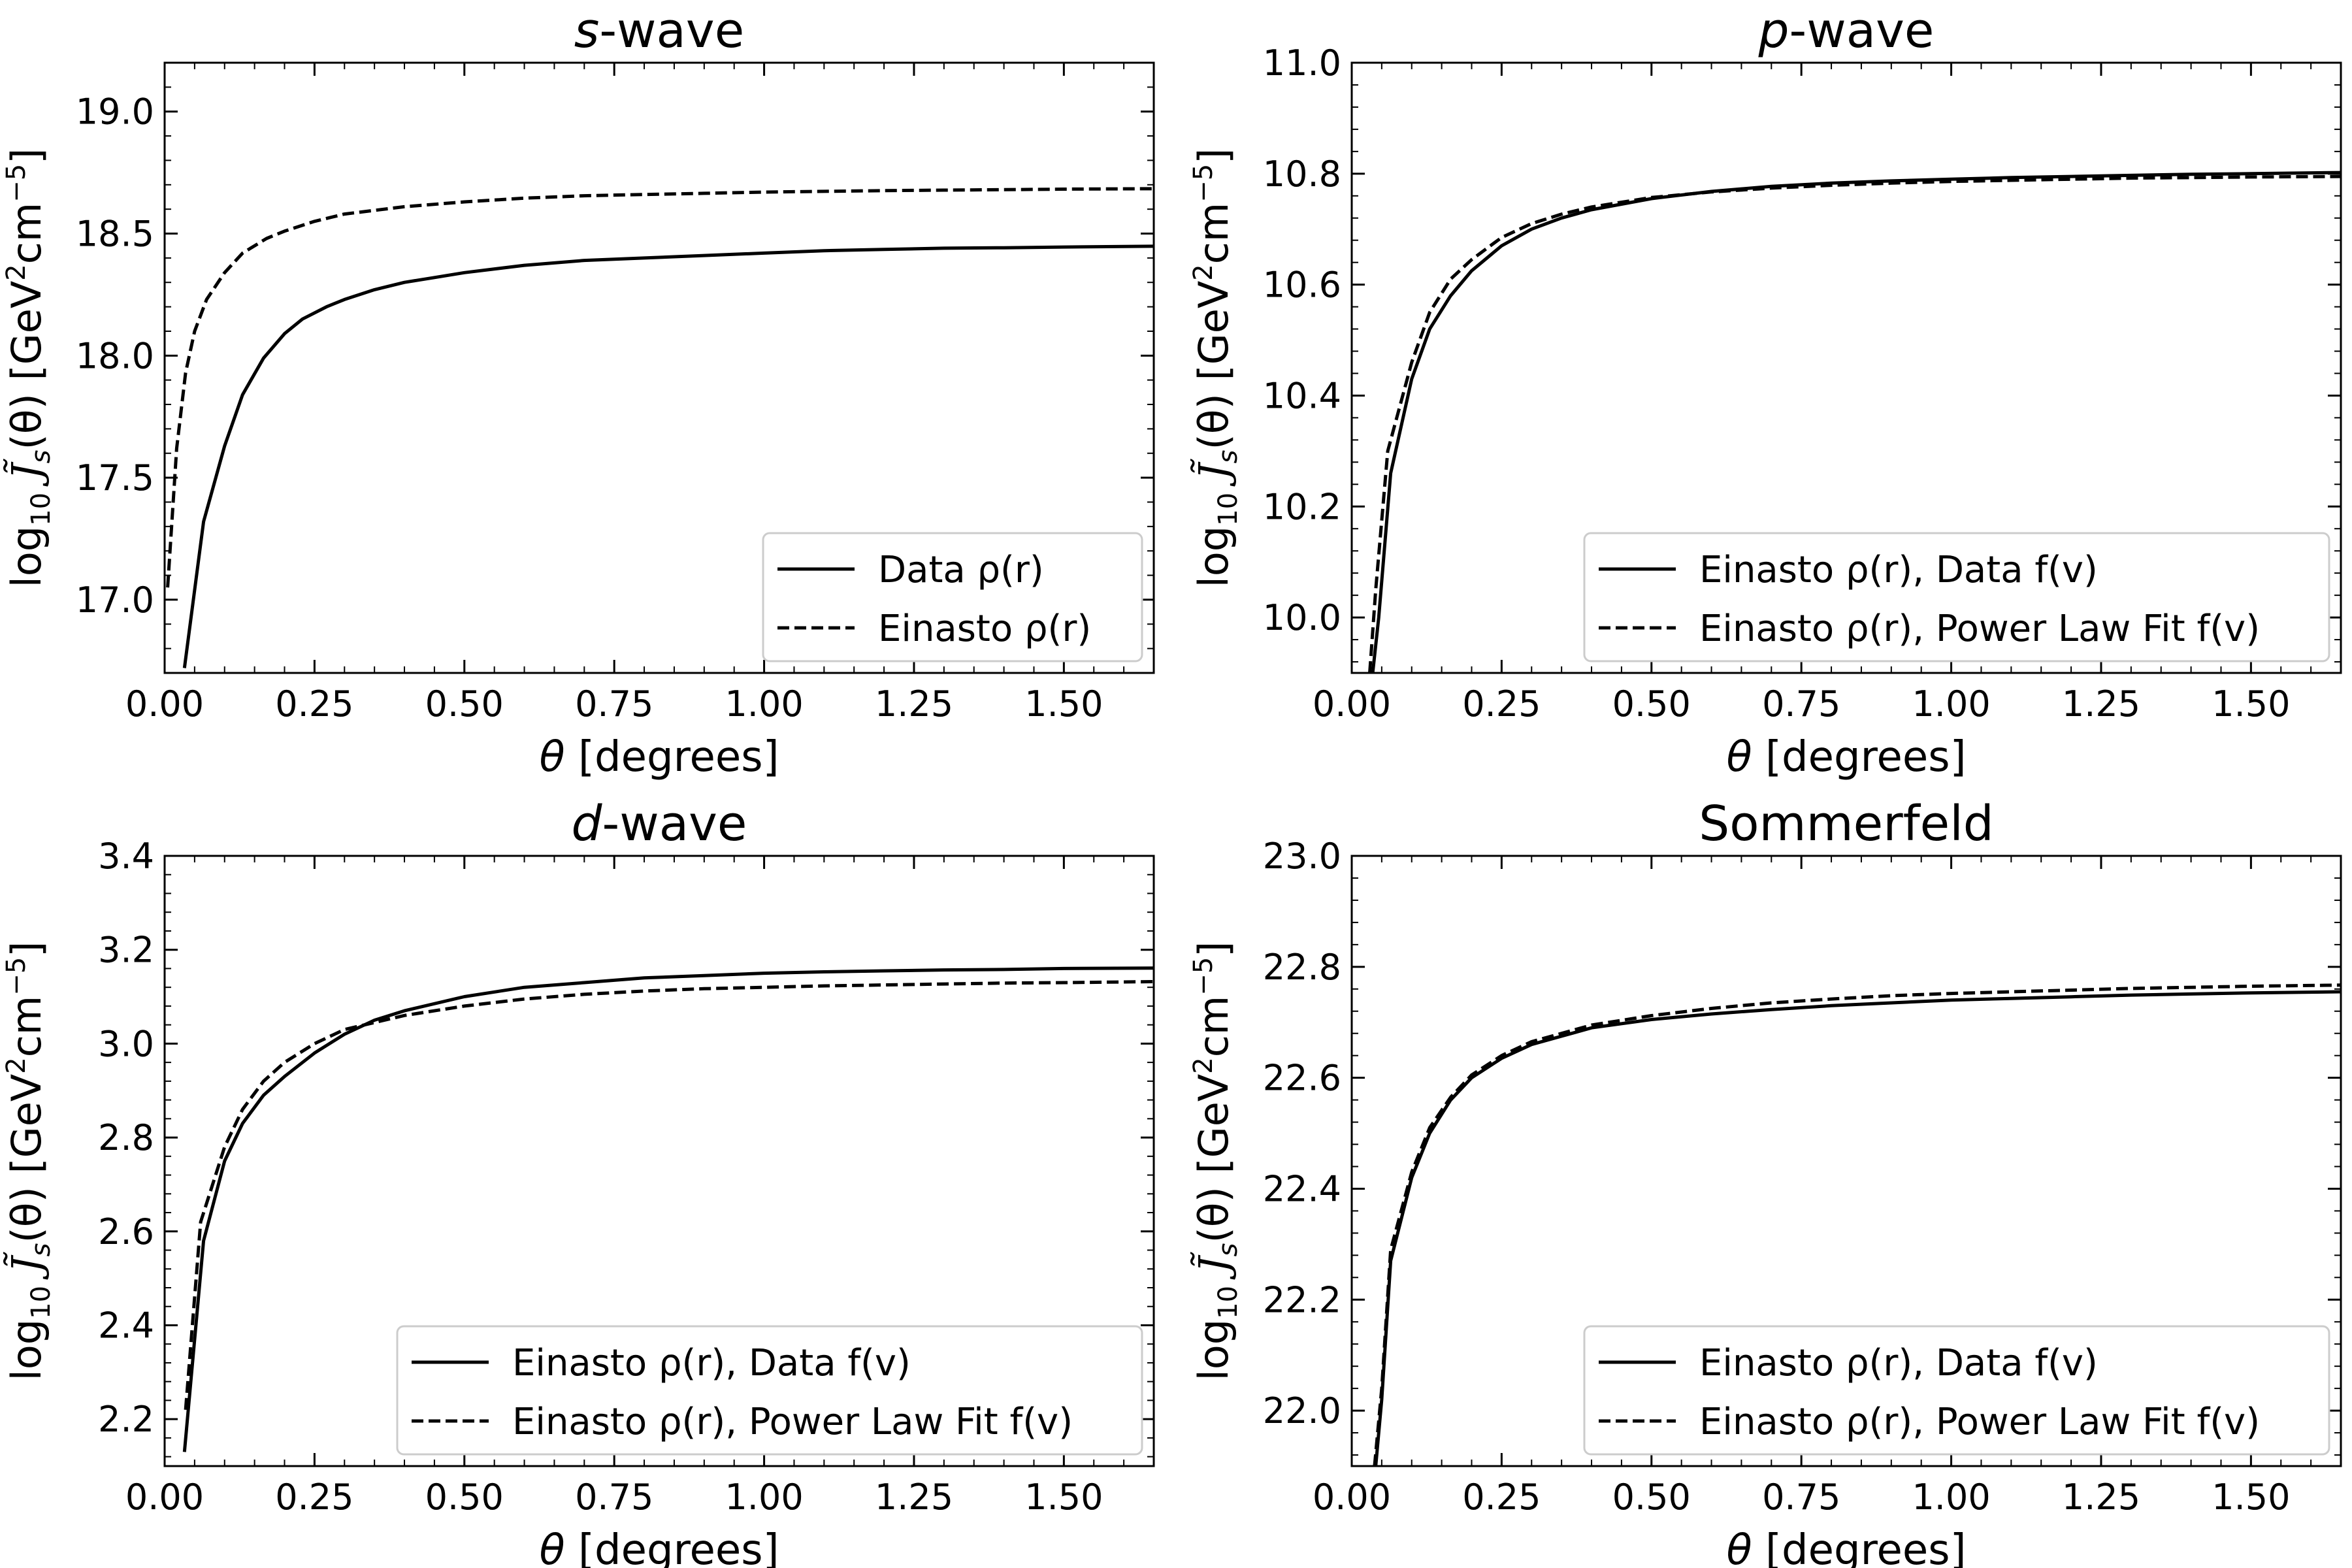 The width and height of the screenshot is (2352, 1568). What do you see at coordinates (1302, 1299) in the screenshot?
I see `y-tick-label: 22.2` at bounding box center [1302, 1299].